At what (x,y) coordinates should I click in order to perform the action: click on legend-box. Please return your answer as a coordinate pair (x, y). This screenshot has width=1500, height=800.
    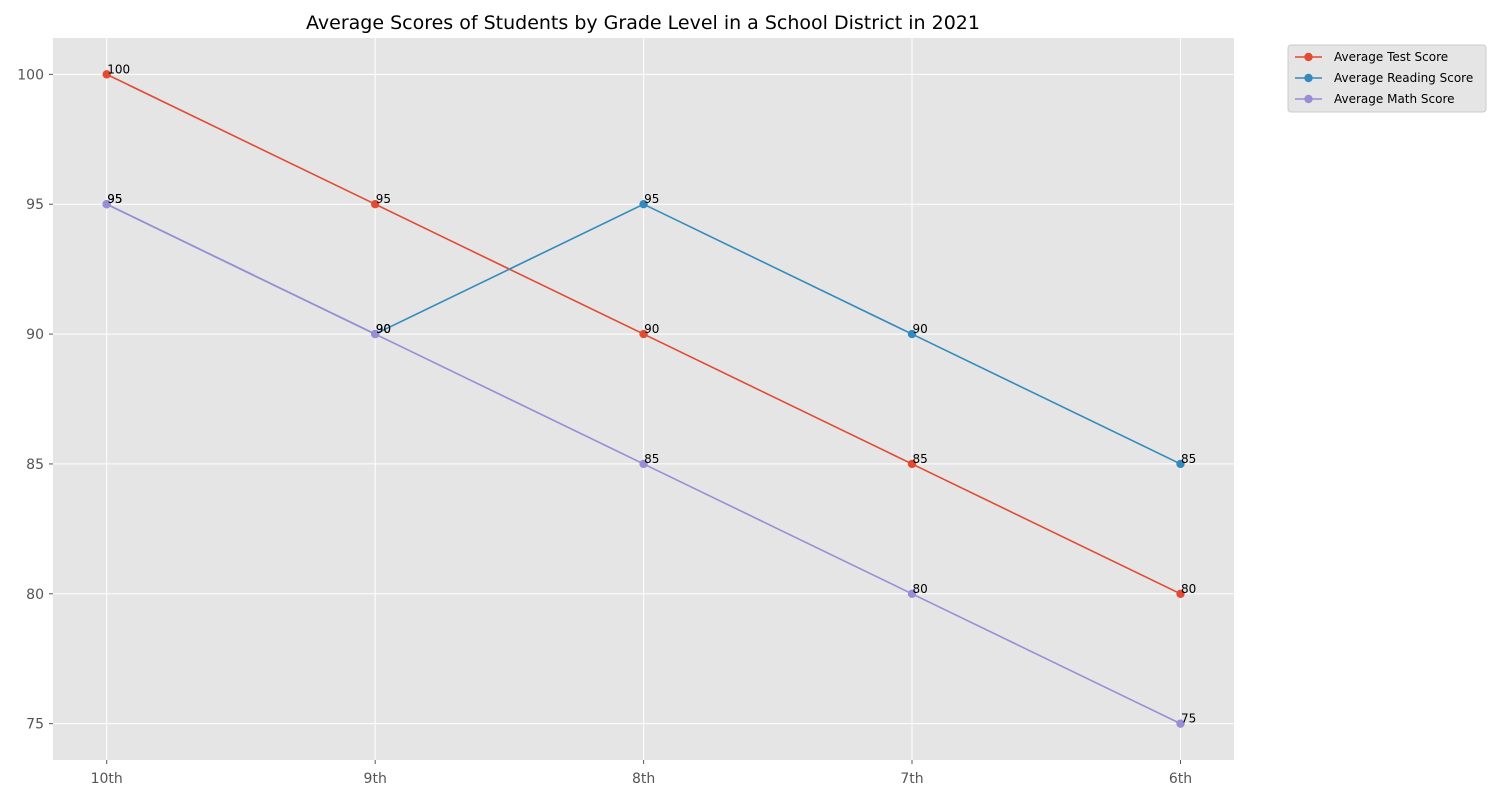
    Looking at the image, I should click on (1387, 78).